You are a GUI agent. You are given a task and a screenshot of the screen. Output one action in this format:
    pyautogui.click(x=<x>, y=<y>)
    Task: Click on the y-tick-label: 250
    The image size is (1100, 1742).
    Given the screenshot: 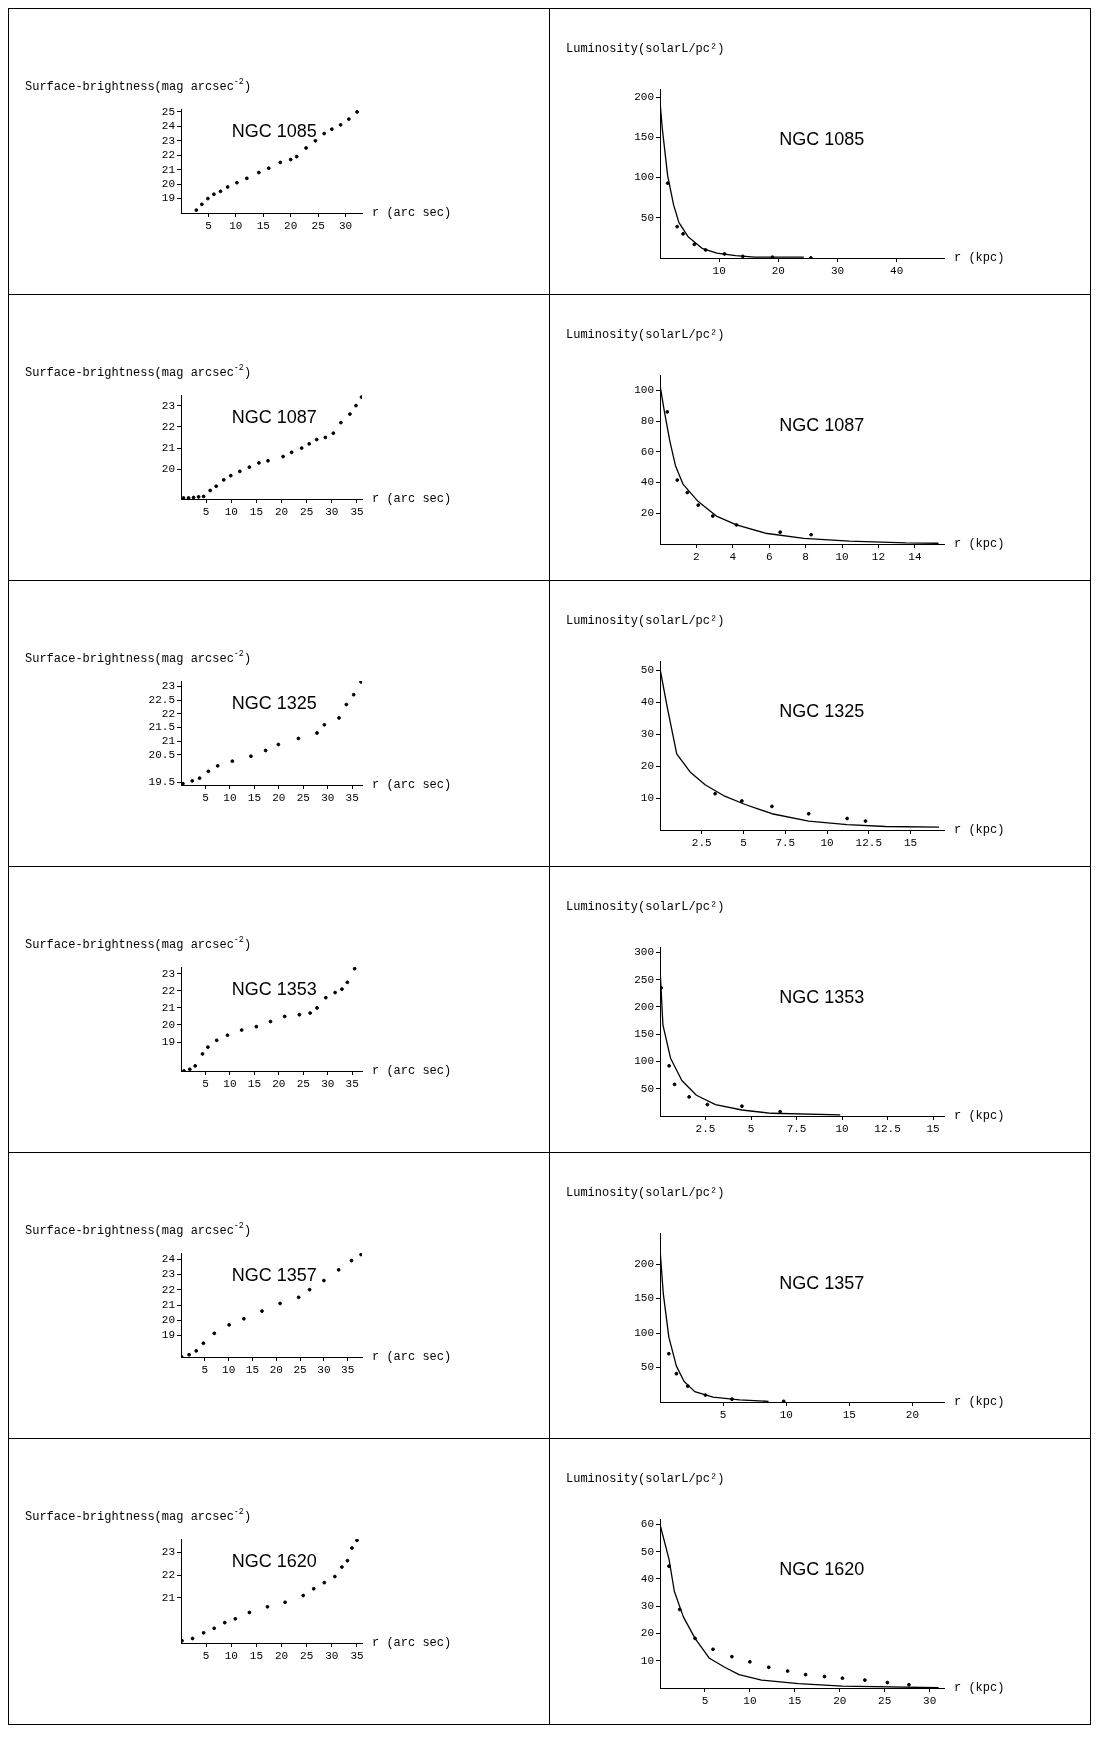 What is the action you would take?
    pyautogui.click(x=644, y=979)
    